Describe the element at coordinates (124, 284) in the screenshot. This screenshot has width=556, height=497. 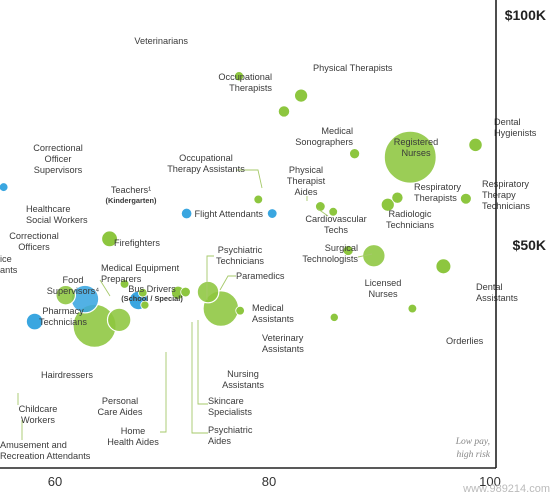
I see `bubble-medical-equipment-preparers` at that location.